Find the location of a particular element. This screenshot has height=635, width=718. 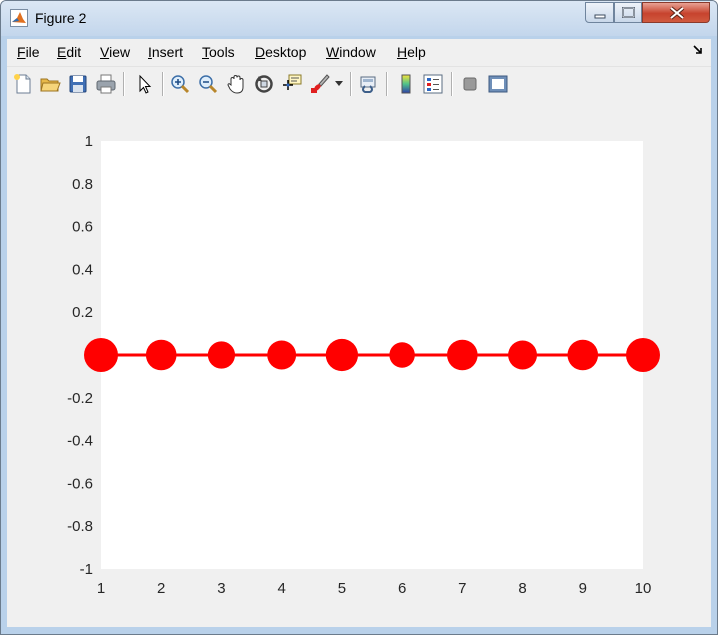

pan-icon is located at coordinates (236, 84).